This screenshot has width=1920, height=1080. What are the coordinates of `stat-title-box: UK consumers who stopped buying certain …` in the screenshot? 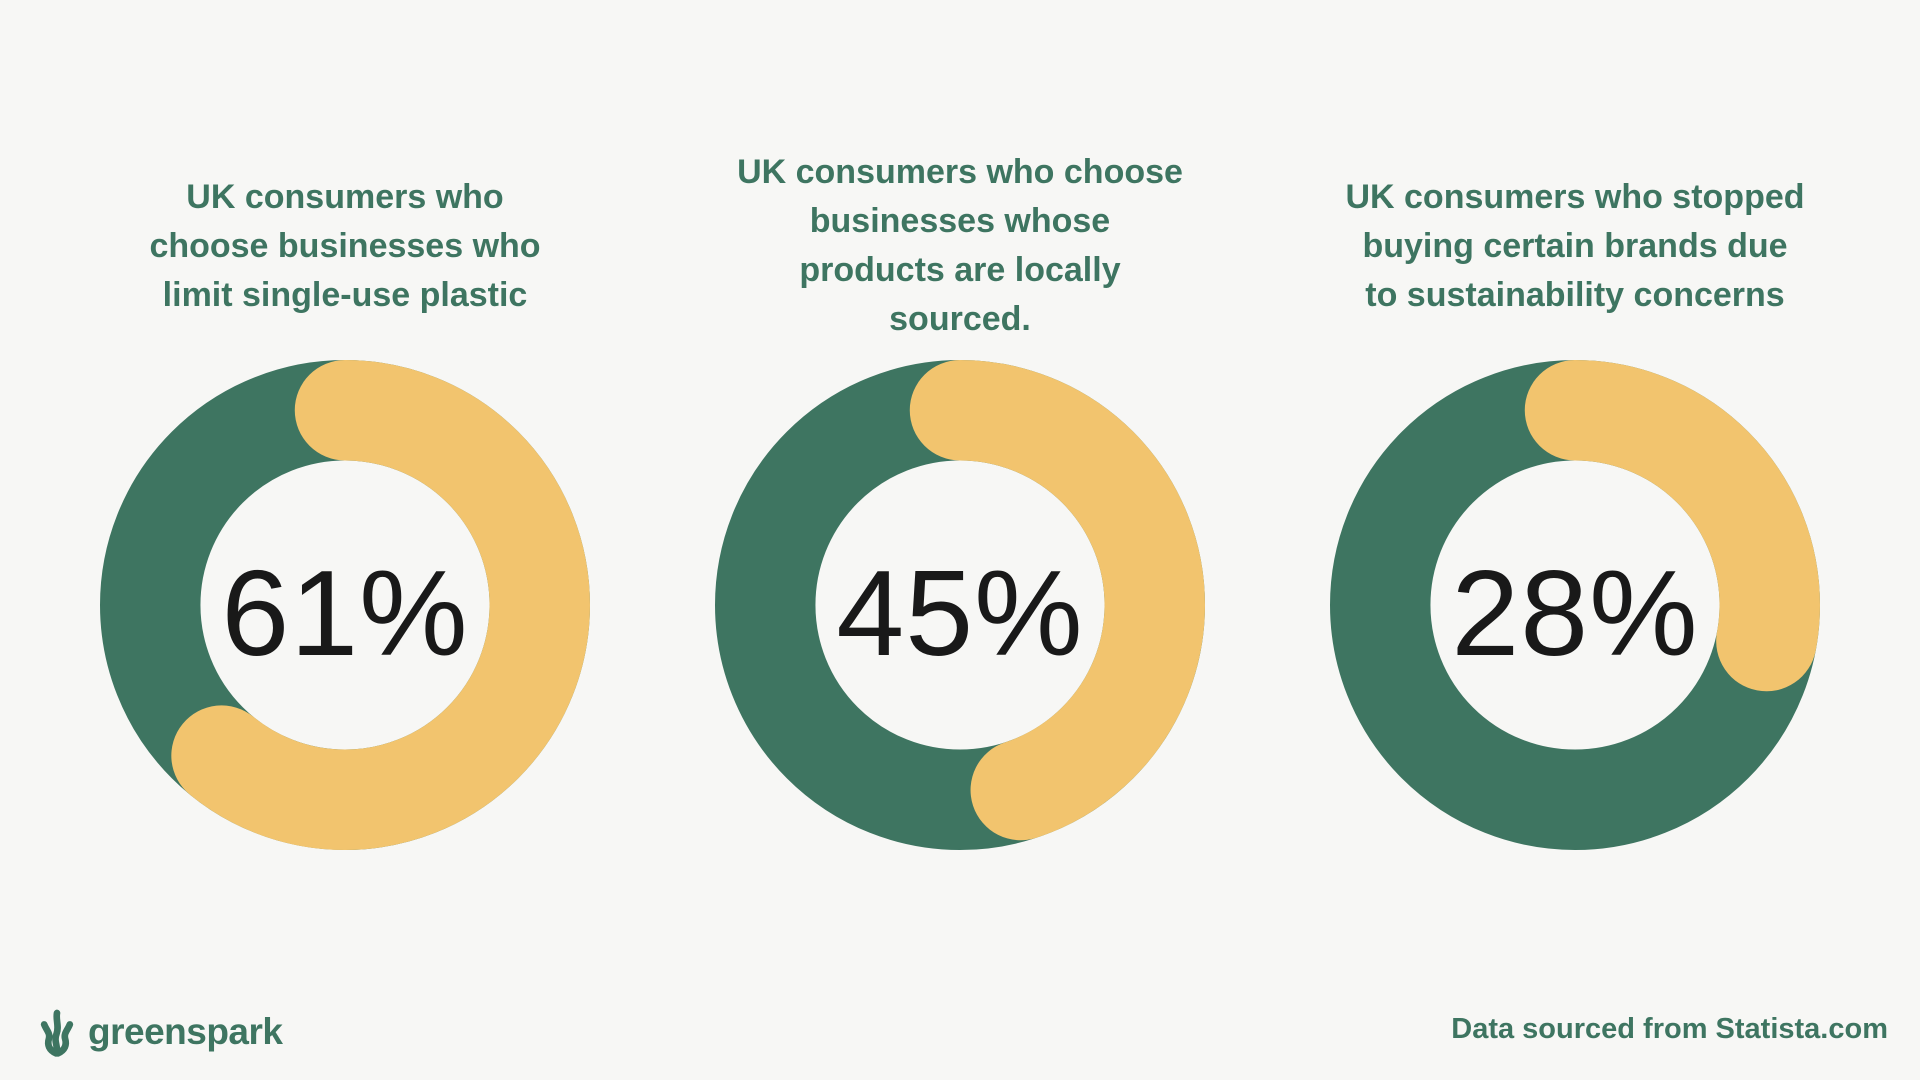 It's located at (1575, 246).